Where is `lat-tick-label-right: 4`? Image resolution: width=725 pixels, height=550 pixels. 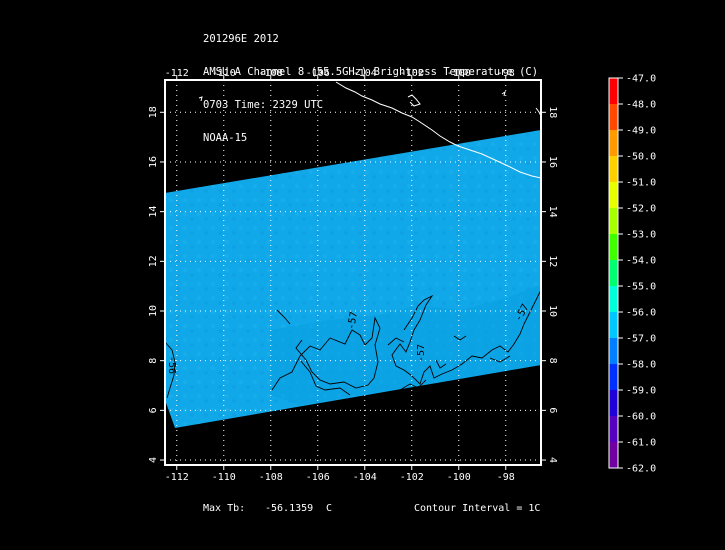 lat-tick-label-right: 4 is located at coordinates (552, 460).